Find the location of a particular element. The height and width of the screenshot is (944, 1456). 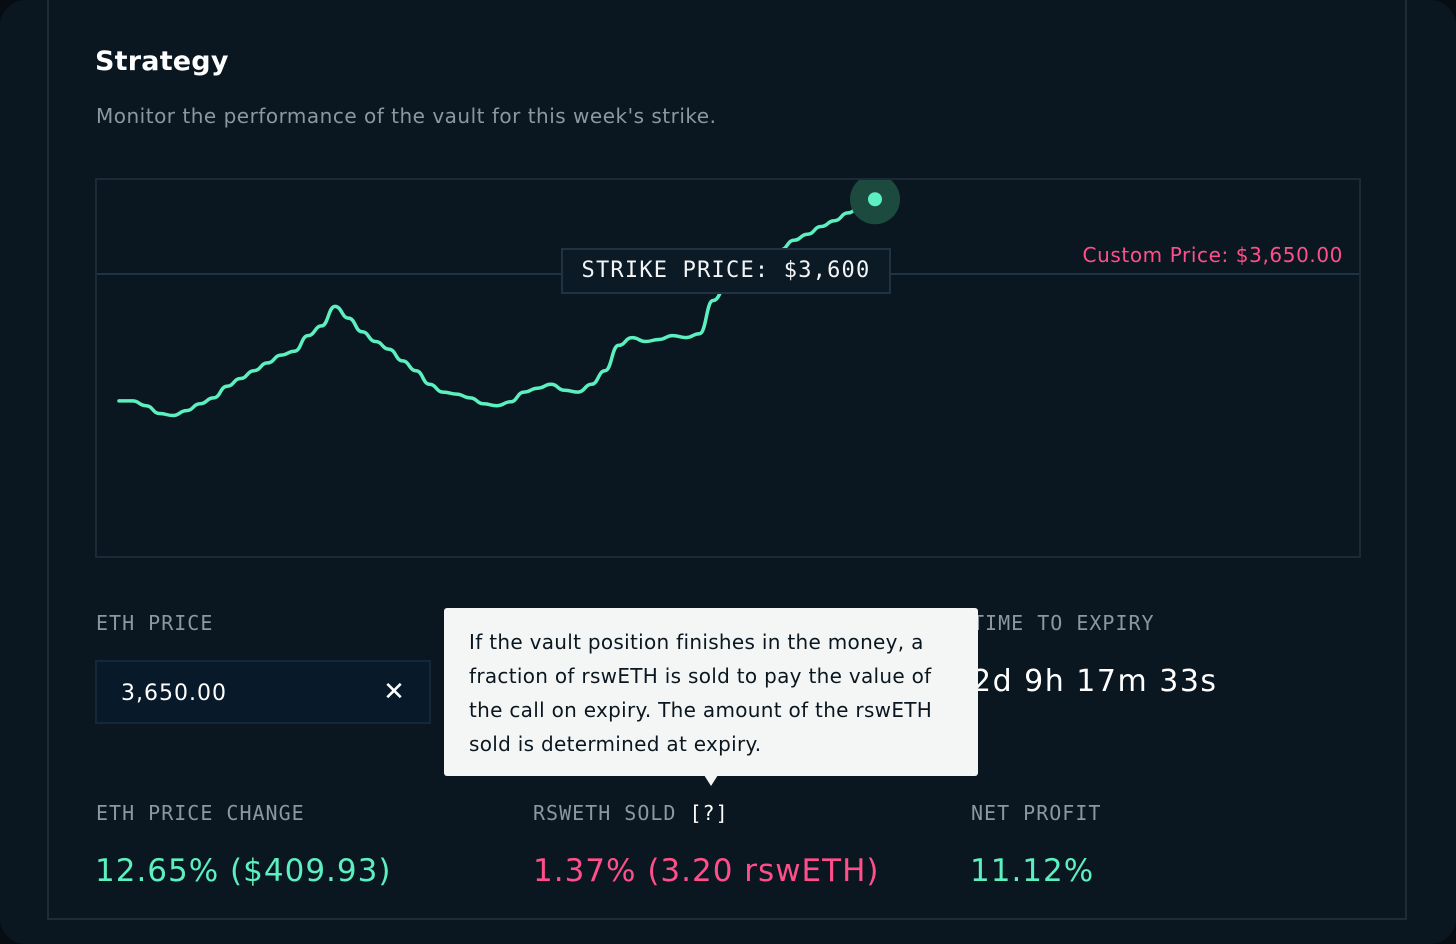

rsweth-sold-help-button: [?] is located at coordinates (709, 813).